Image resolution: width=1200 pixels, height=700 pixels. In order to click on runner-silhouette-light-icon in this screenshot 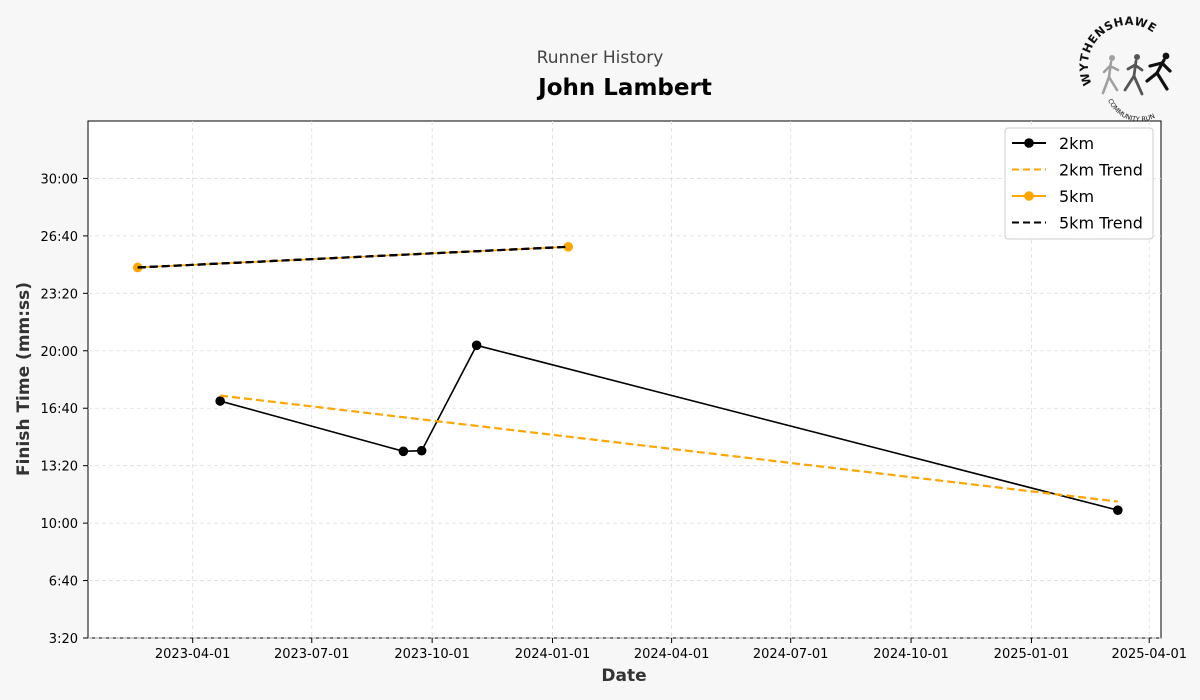, I will do `click(1110, 75)`.